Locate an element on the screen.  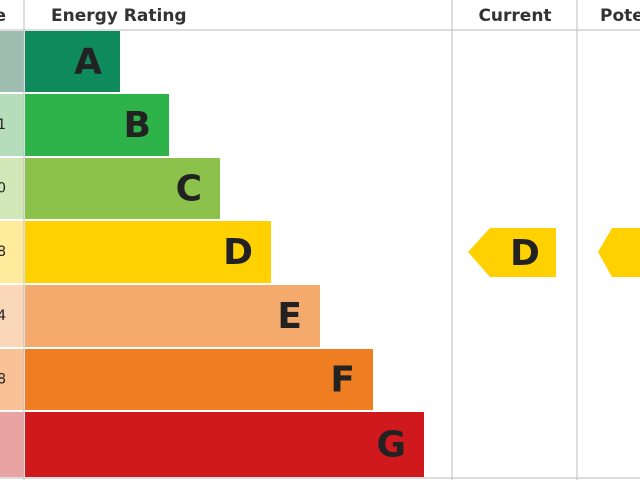
current-letter: D is located at coordinates (525, 253).